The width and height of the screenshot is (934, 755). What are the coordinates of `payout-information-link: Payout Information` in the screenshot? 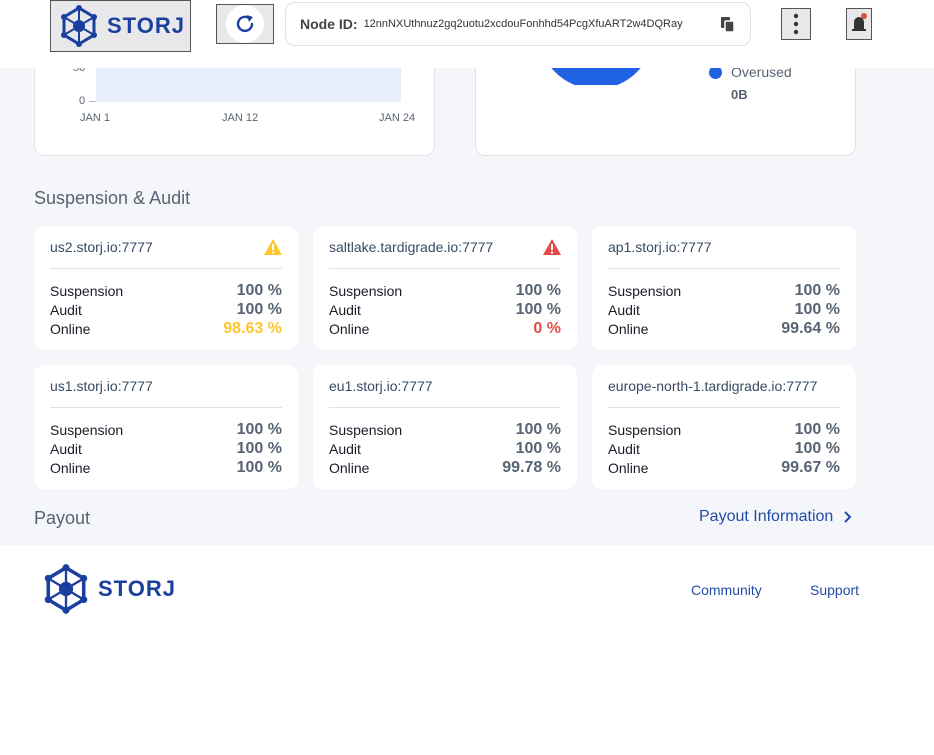 It's located at (777, 517).